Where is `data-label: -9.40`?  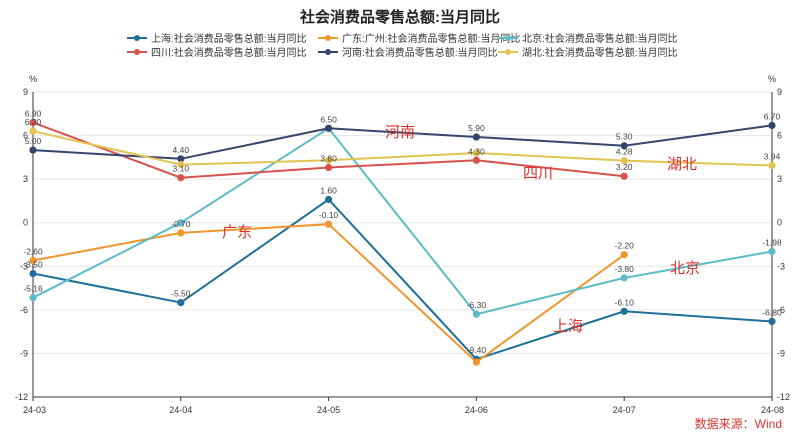 data-label: -9.40 is located at coordinates (477, 350).